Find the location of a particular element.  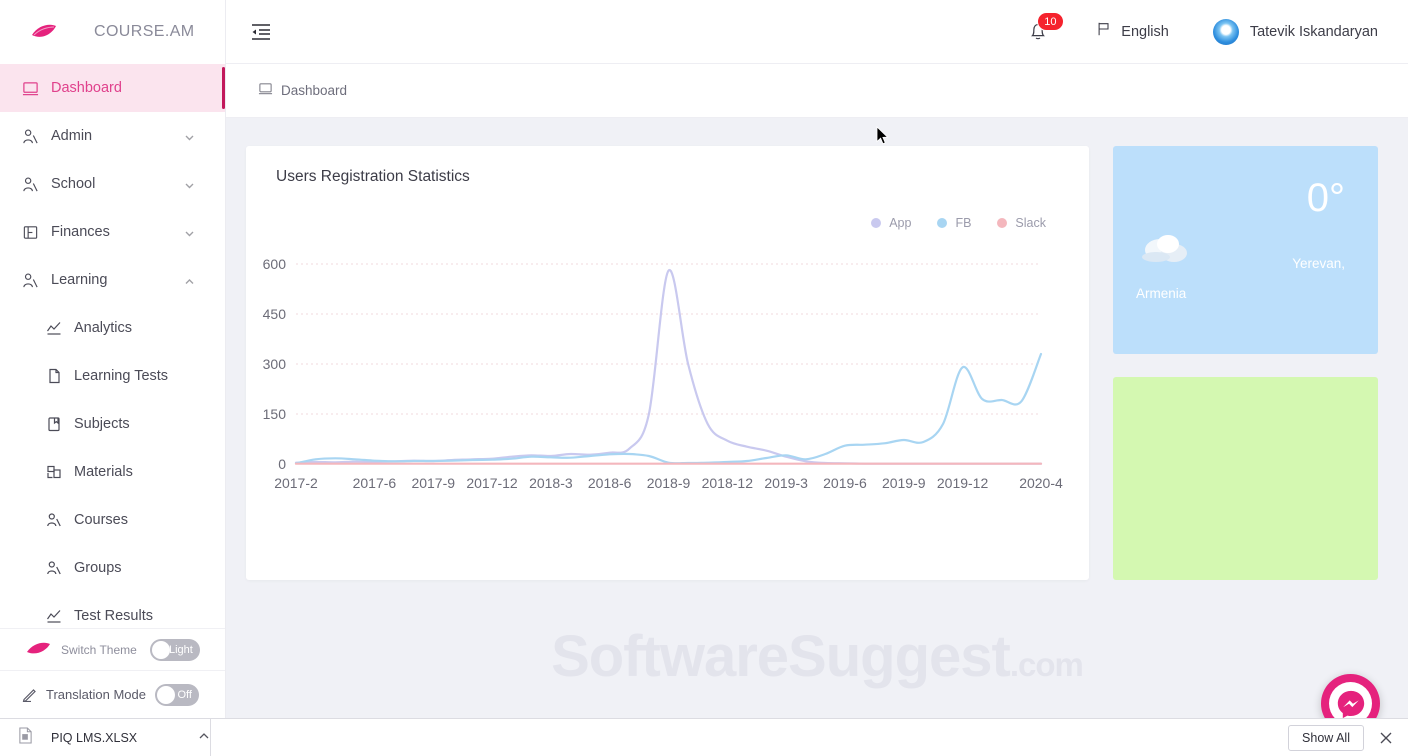

translation-toggle-value: Off is located at coordinates (184, 694).